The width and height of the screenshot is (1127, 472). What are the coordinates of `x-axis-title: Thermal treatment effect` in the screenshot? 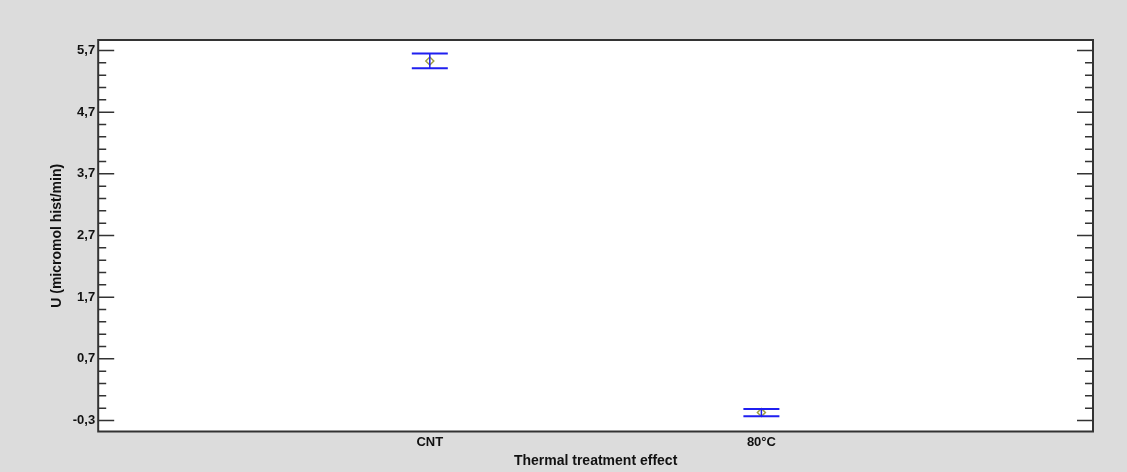 It's located at (595, 460).